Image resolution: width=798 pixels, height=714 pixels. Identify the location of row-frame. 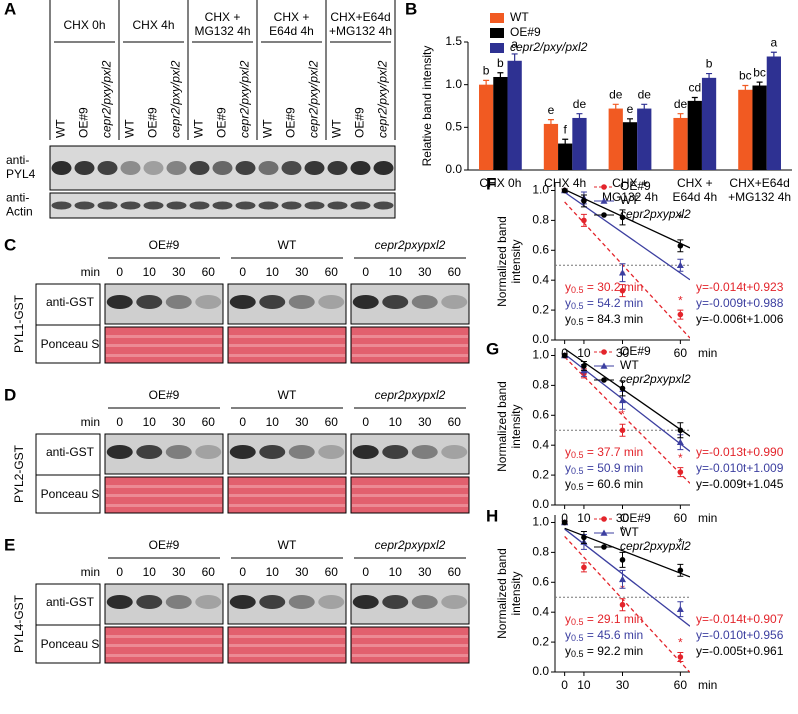
(68, 473).